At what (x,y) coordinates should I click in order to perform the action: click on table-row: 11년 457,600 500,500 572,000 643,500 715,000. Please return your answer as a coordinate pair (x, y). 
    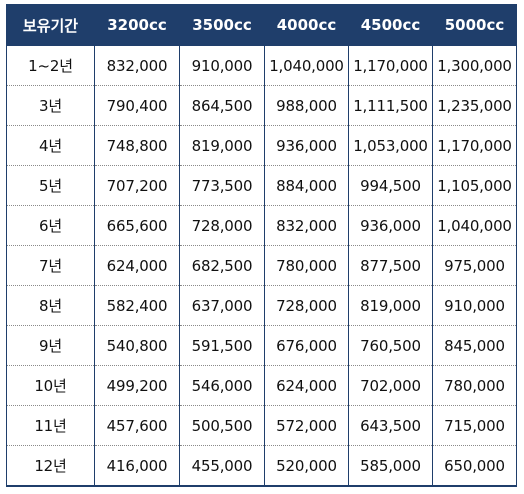
    Looking at the image, I should click on (261, 425).